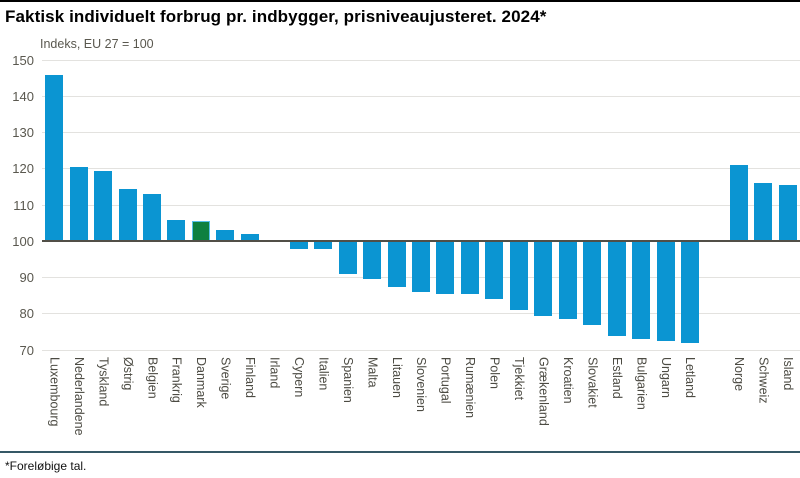 This screenshot has width=800, height=478. What do you see at coordinates (225, 378) in the screenshot?
I see `x-label-text: Sverige` at bounding box center [225, 378].